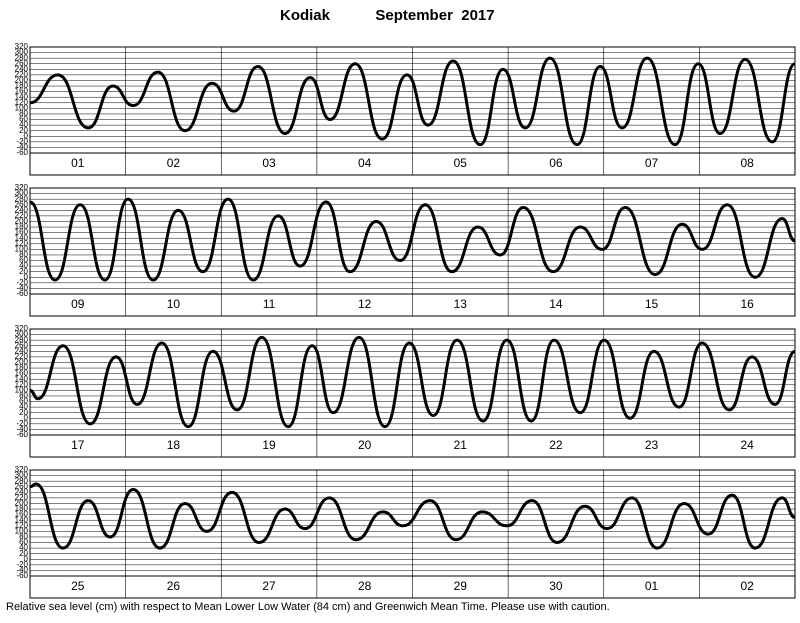  I want to click on day-label: 04, so click(365, 163).